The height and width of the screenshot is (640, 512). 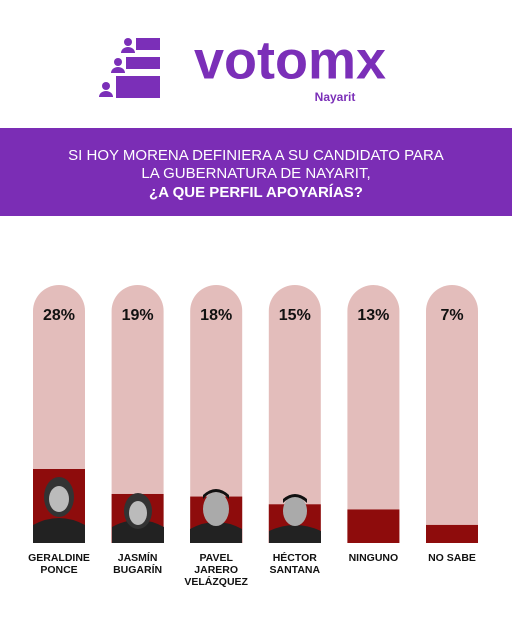 I want to click on logo-icon, so click(x=129, y=68).